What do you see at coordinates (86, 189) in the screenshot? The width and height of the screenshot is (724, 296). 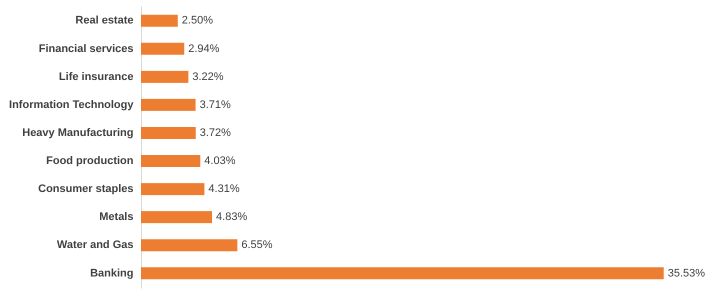 I see `y-tick-label: Consumer staples` at bounding box center [86, 189].